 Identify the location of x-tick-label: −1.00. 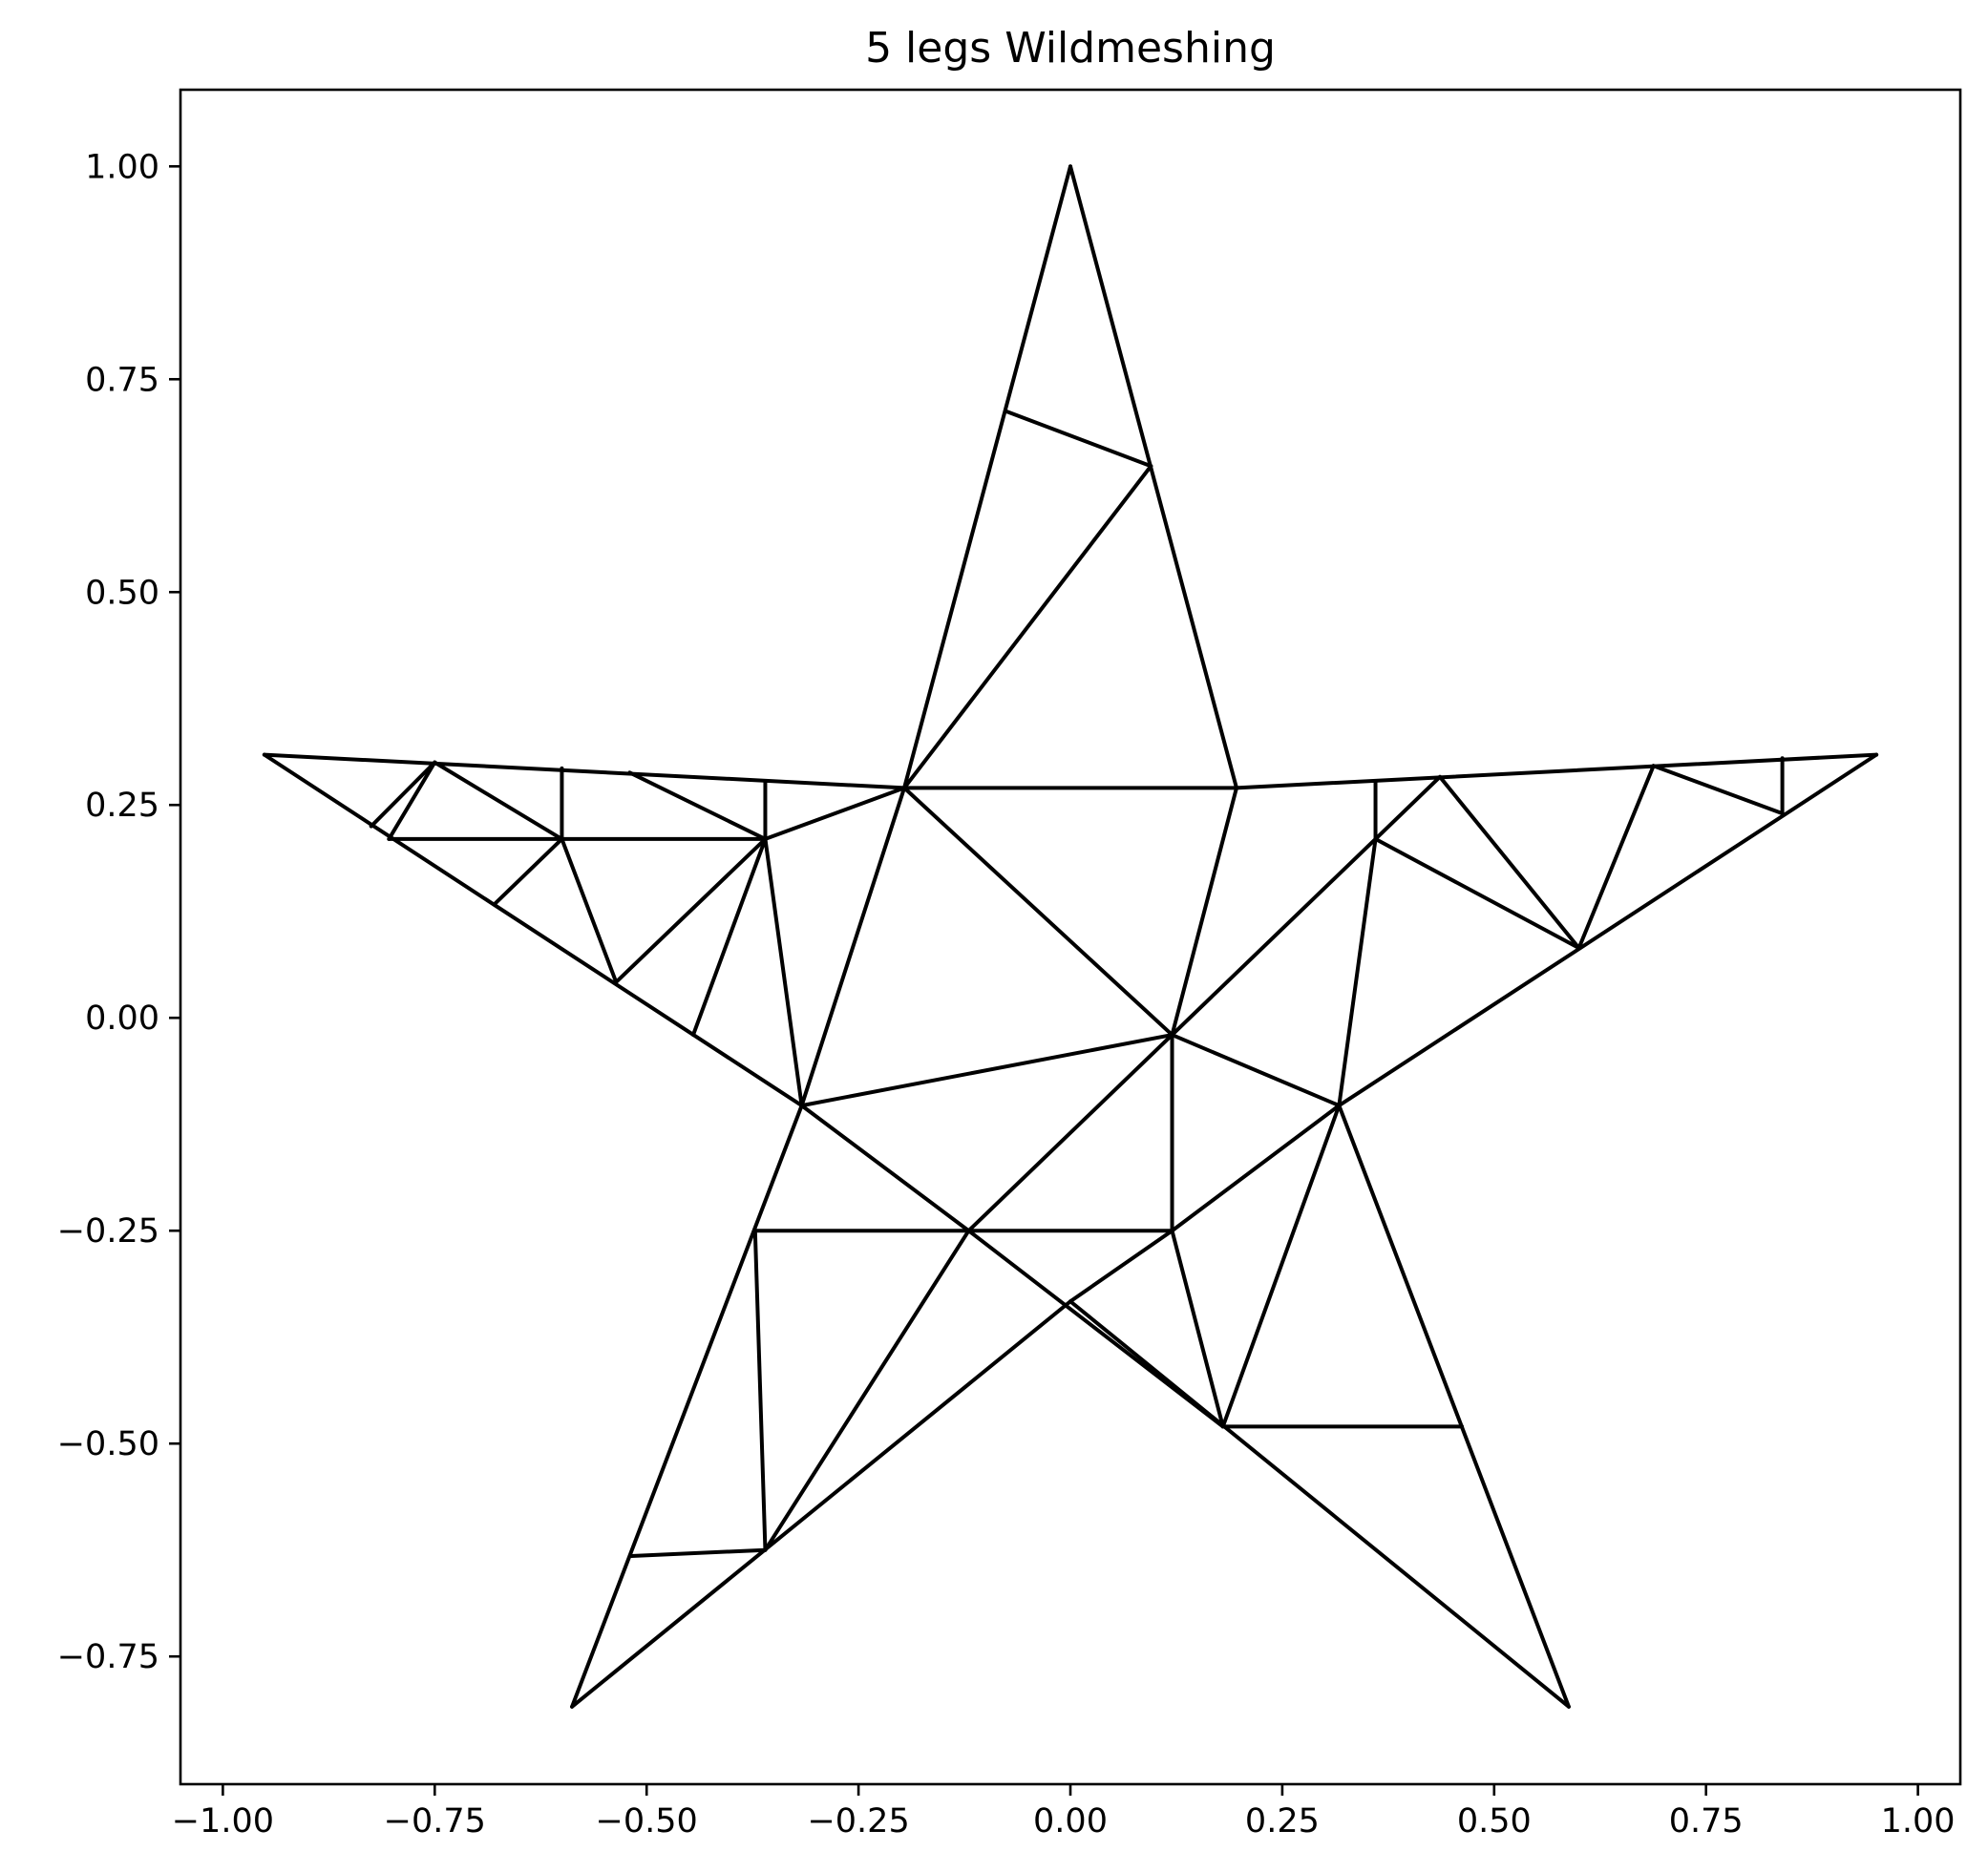
(223, 1821).